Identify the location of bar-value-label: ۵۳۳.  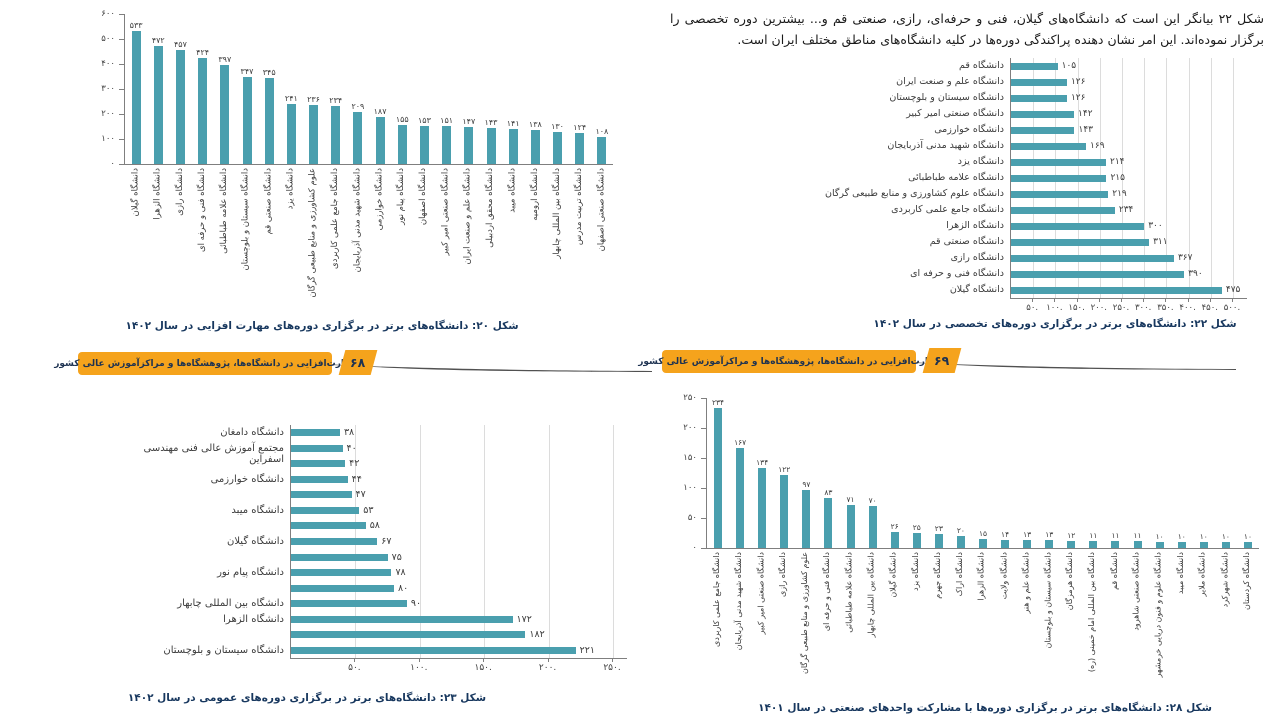
(136, 25).